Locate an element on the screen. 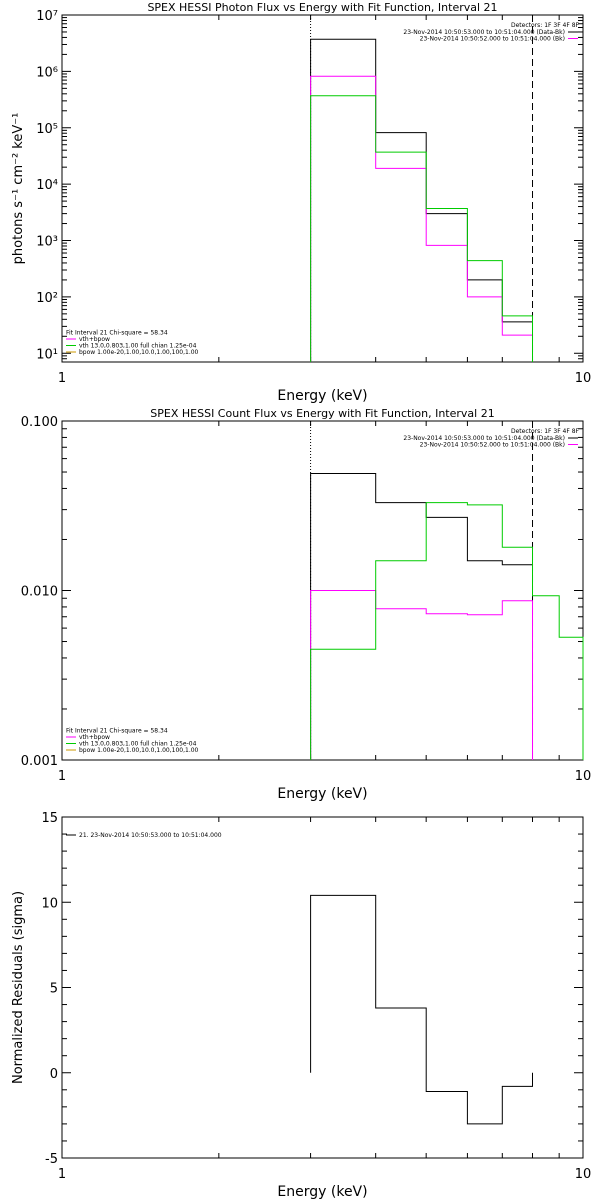  y-tick-label: -5 is located at coordinates (51, 1159).